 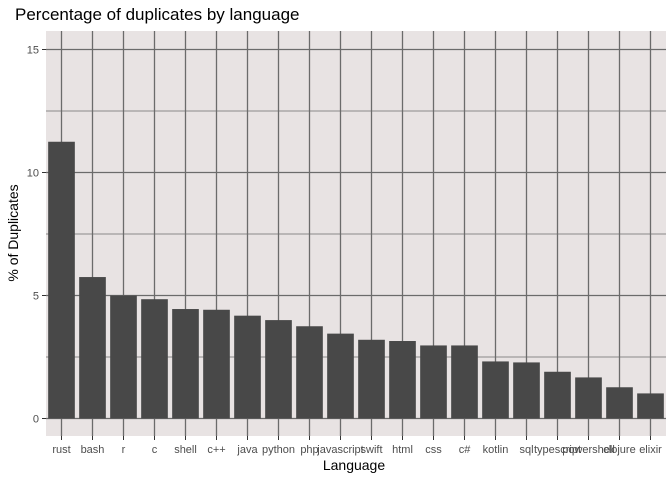 What do you see at coordinates (247, 367) in the screenshot?
I see `bar-java` at bounding box center [247, 367].